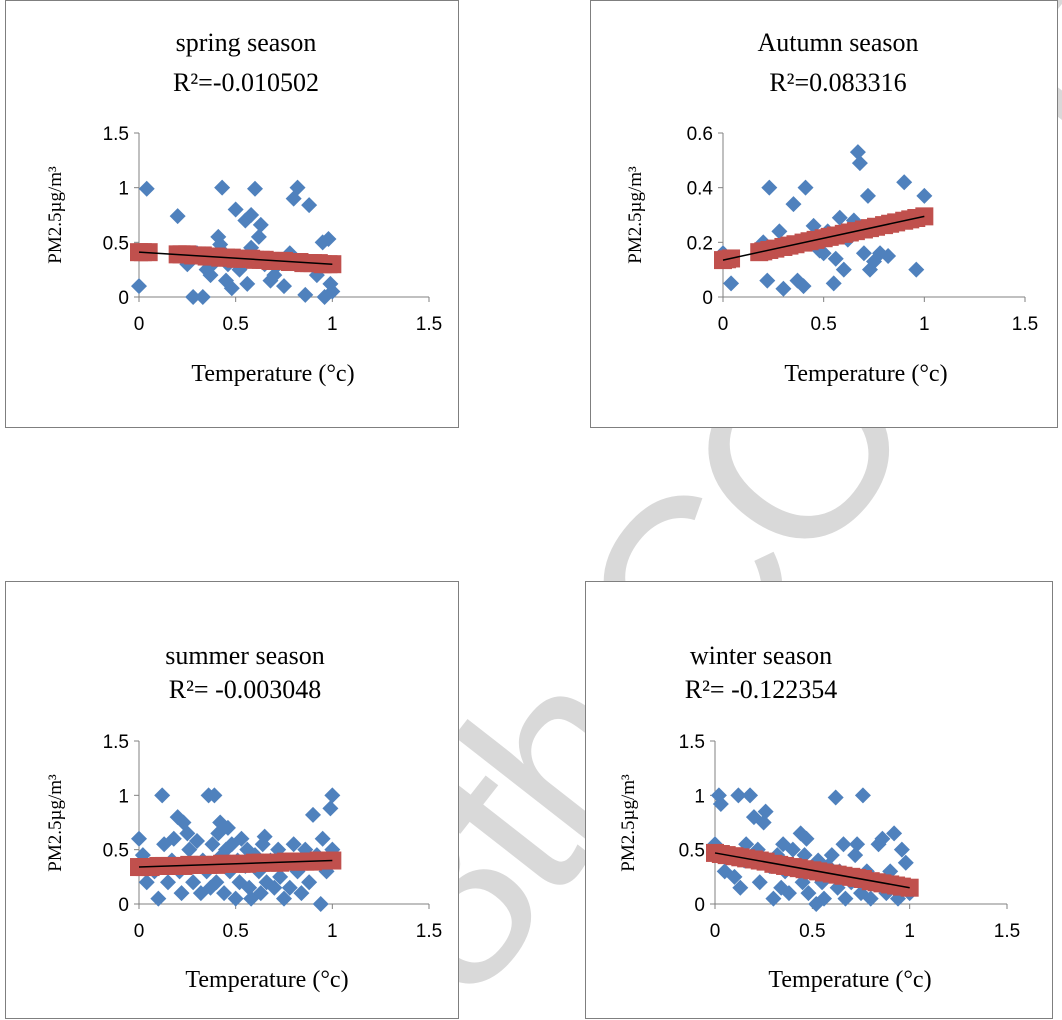  I want to click on y-tick-label: 1, so click(123, 189).